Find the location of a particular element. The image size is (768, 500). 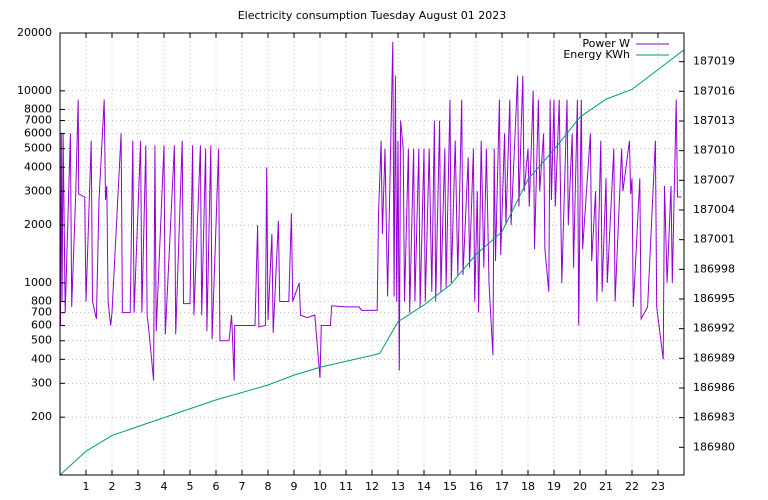

y-tick-label: 3000 is located at coordinates (38, 190).